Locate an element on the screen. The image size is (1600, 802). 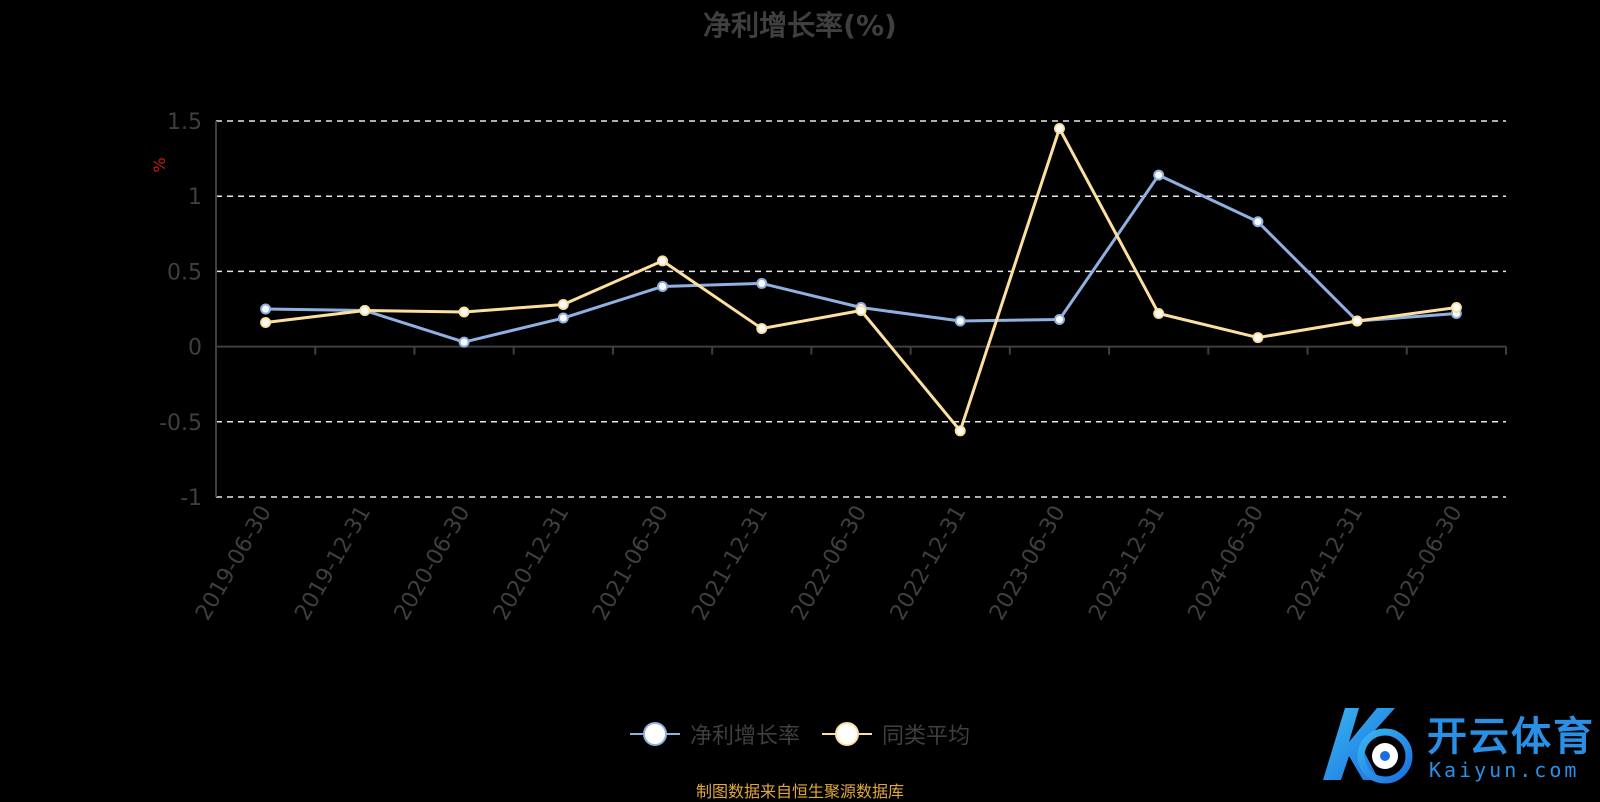
x-tick-label: 2023-12-31 is located at coordinates (1127, 563).